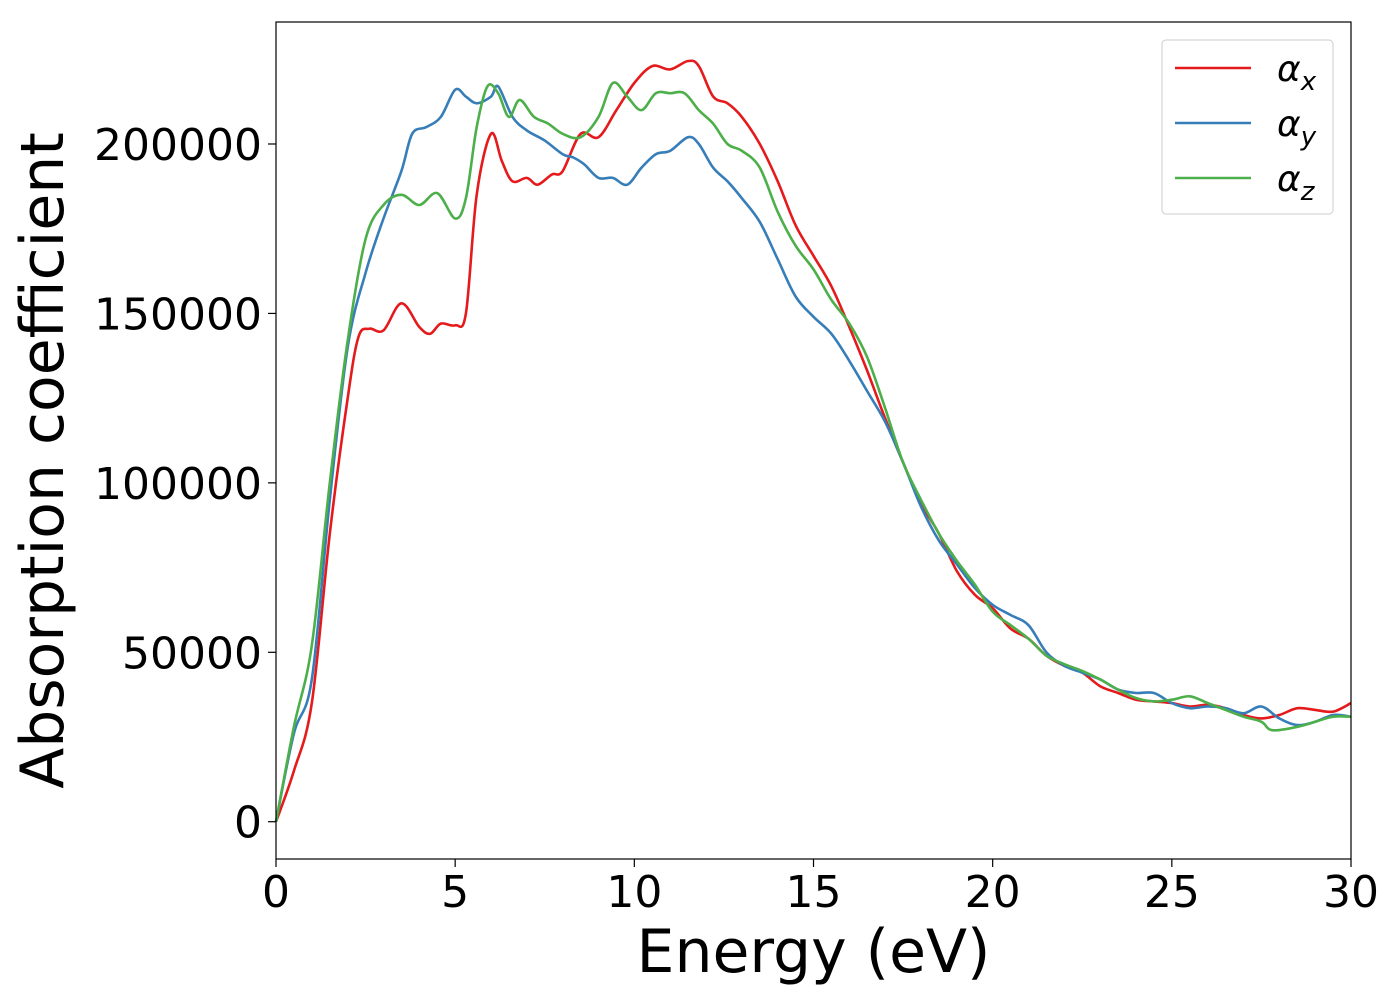 The height and width of the screenshot is (1000, 1400). What do you see at coordinates (1351, 892) in the screenshot?
I see `x-tick-label: 30` at bounding box center [1351, 892].